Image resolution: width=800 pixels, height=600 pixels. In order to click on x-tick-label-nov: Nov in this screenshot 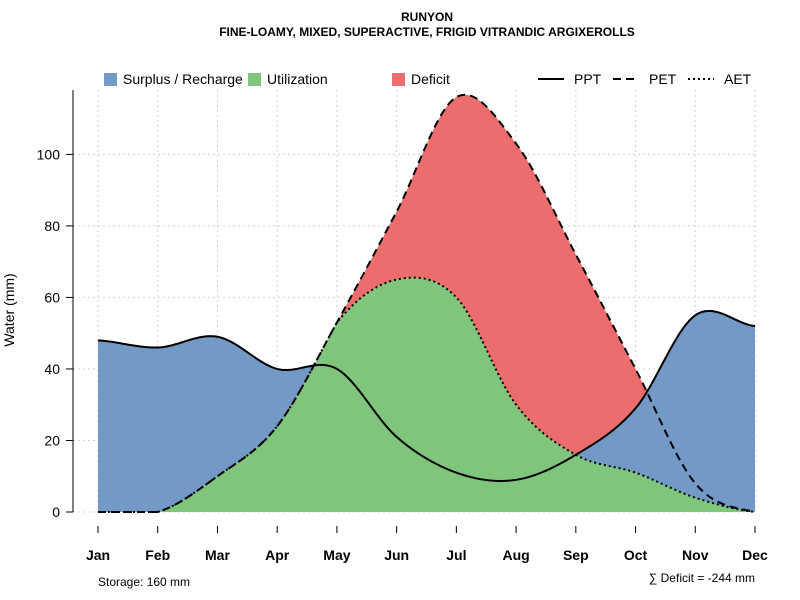, I will do `click(695, 555)`.